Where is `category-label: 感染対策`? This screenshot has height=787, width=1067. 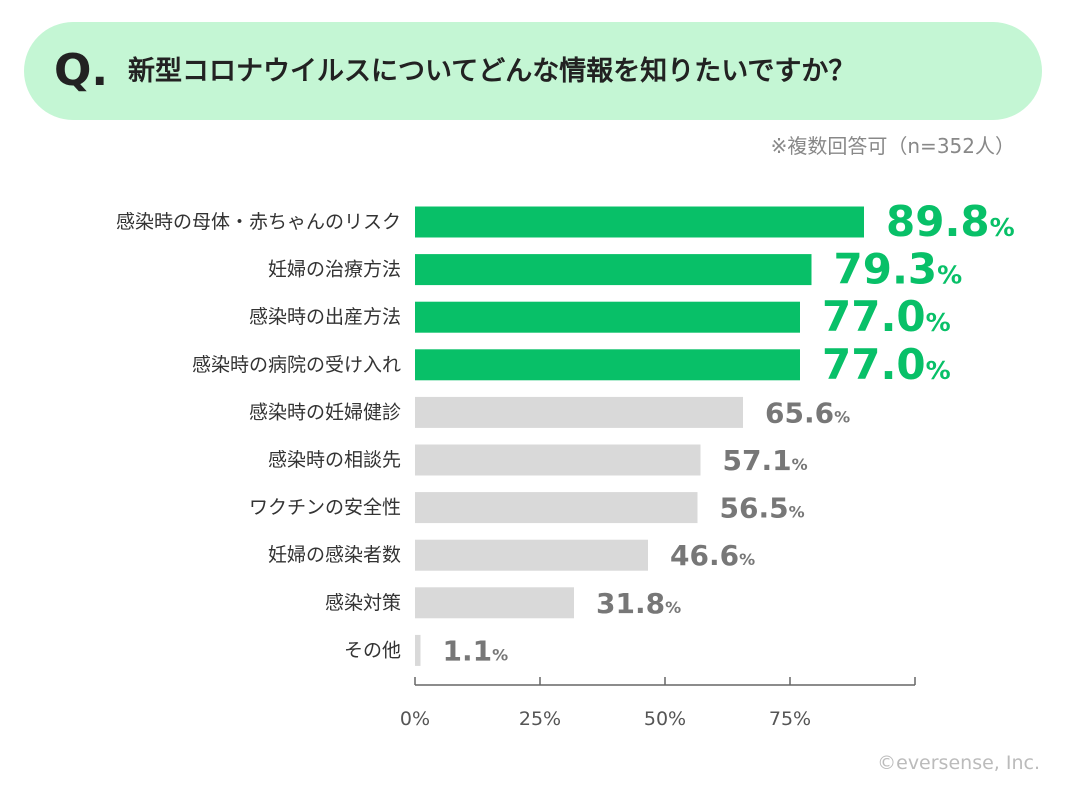 category-label: 感染対策 is located at coordinates (363, 603).